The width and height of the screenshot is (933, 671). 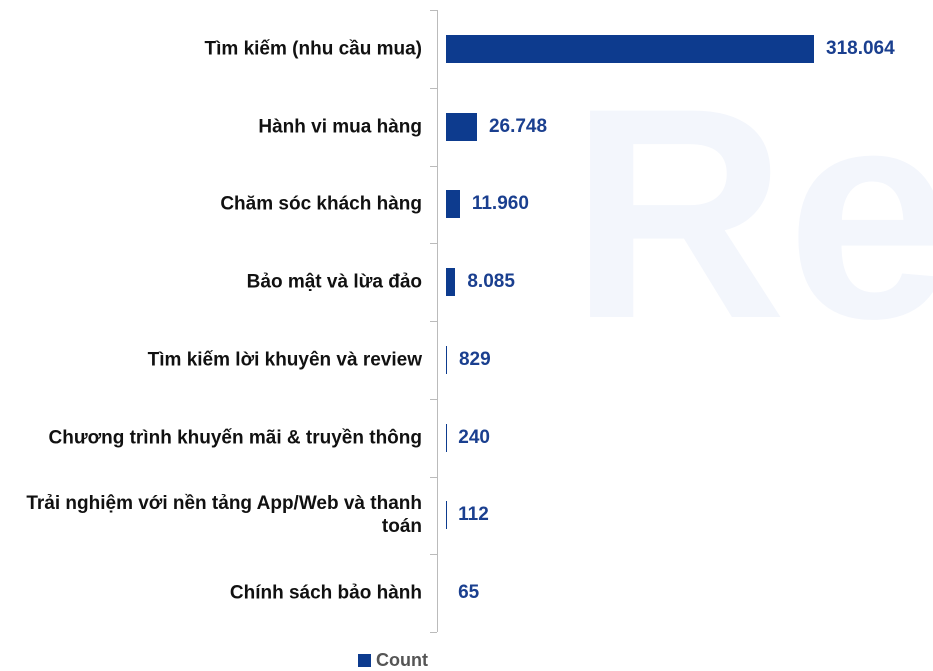 I want to click on category-label: Tìm kiếm lời khuyên và review, so click(x=284, y=360).